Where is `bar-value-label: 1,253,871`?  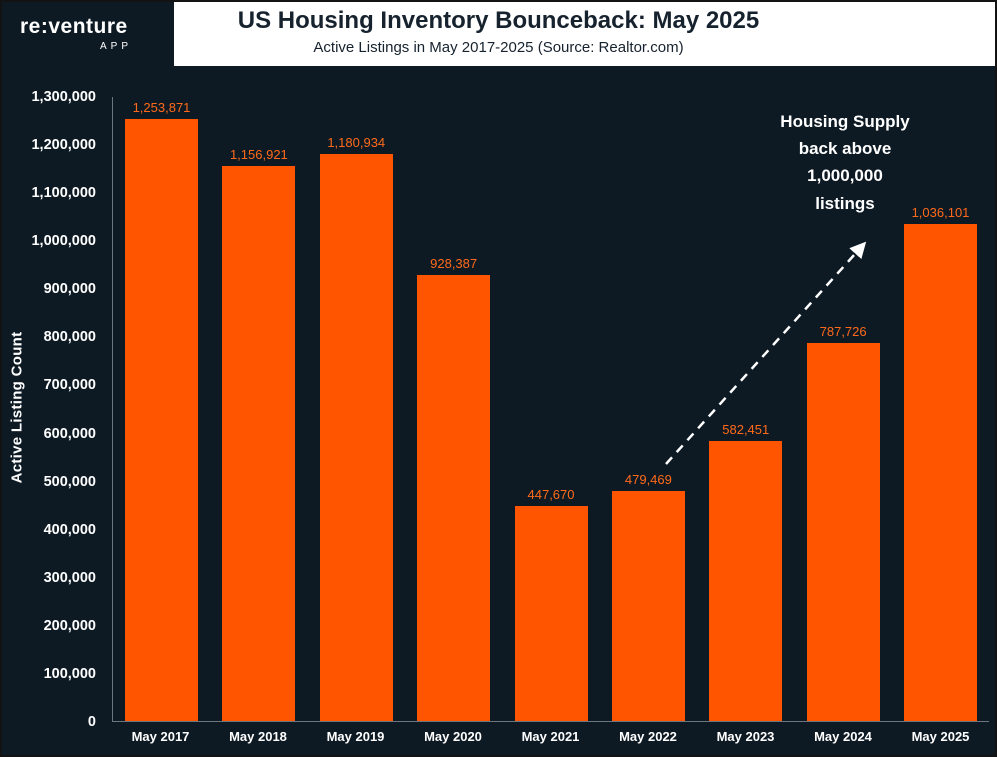
bar-value-label: 1,253,871 is located at coordinates (161, 108).